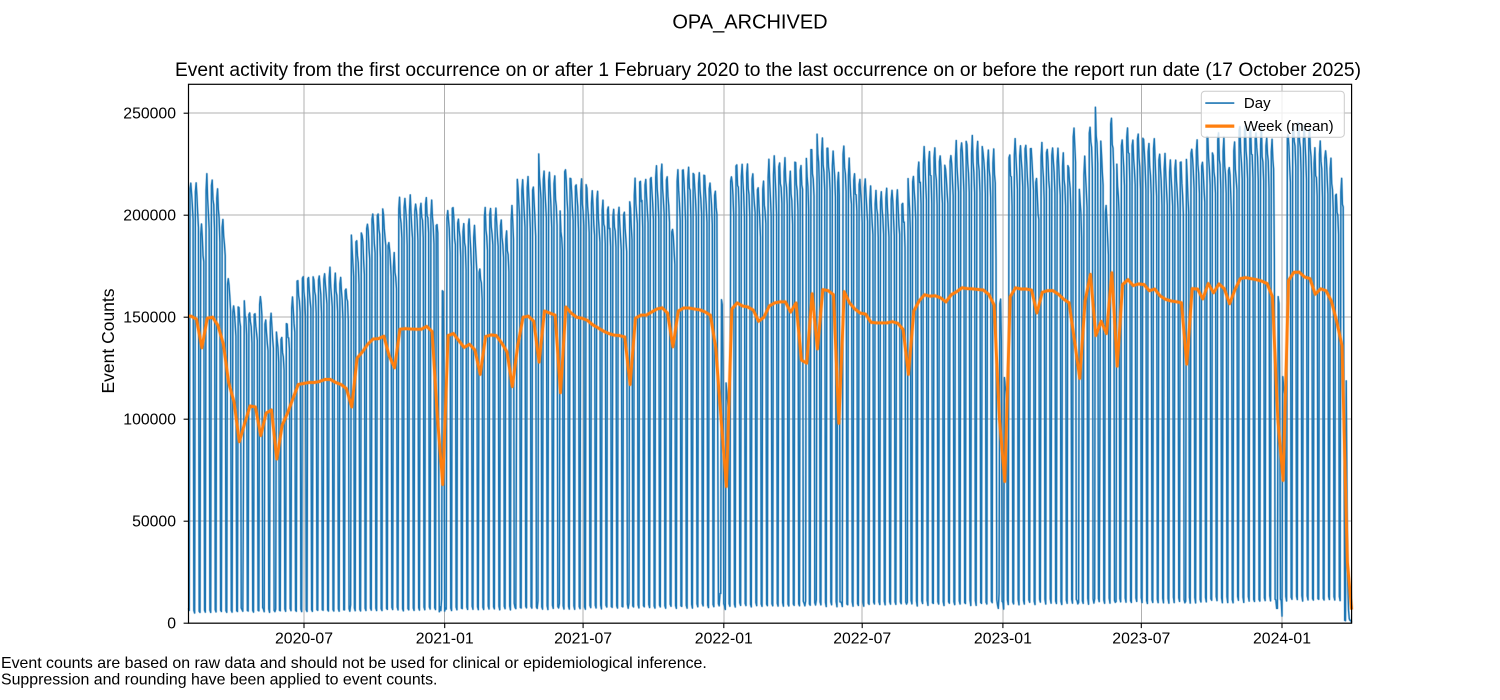  I want to click on svg-text: 2020-07, so click(304, 639).